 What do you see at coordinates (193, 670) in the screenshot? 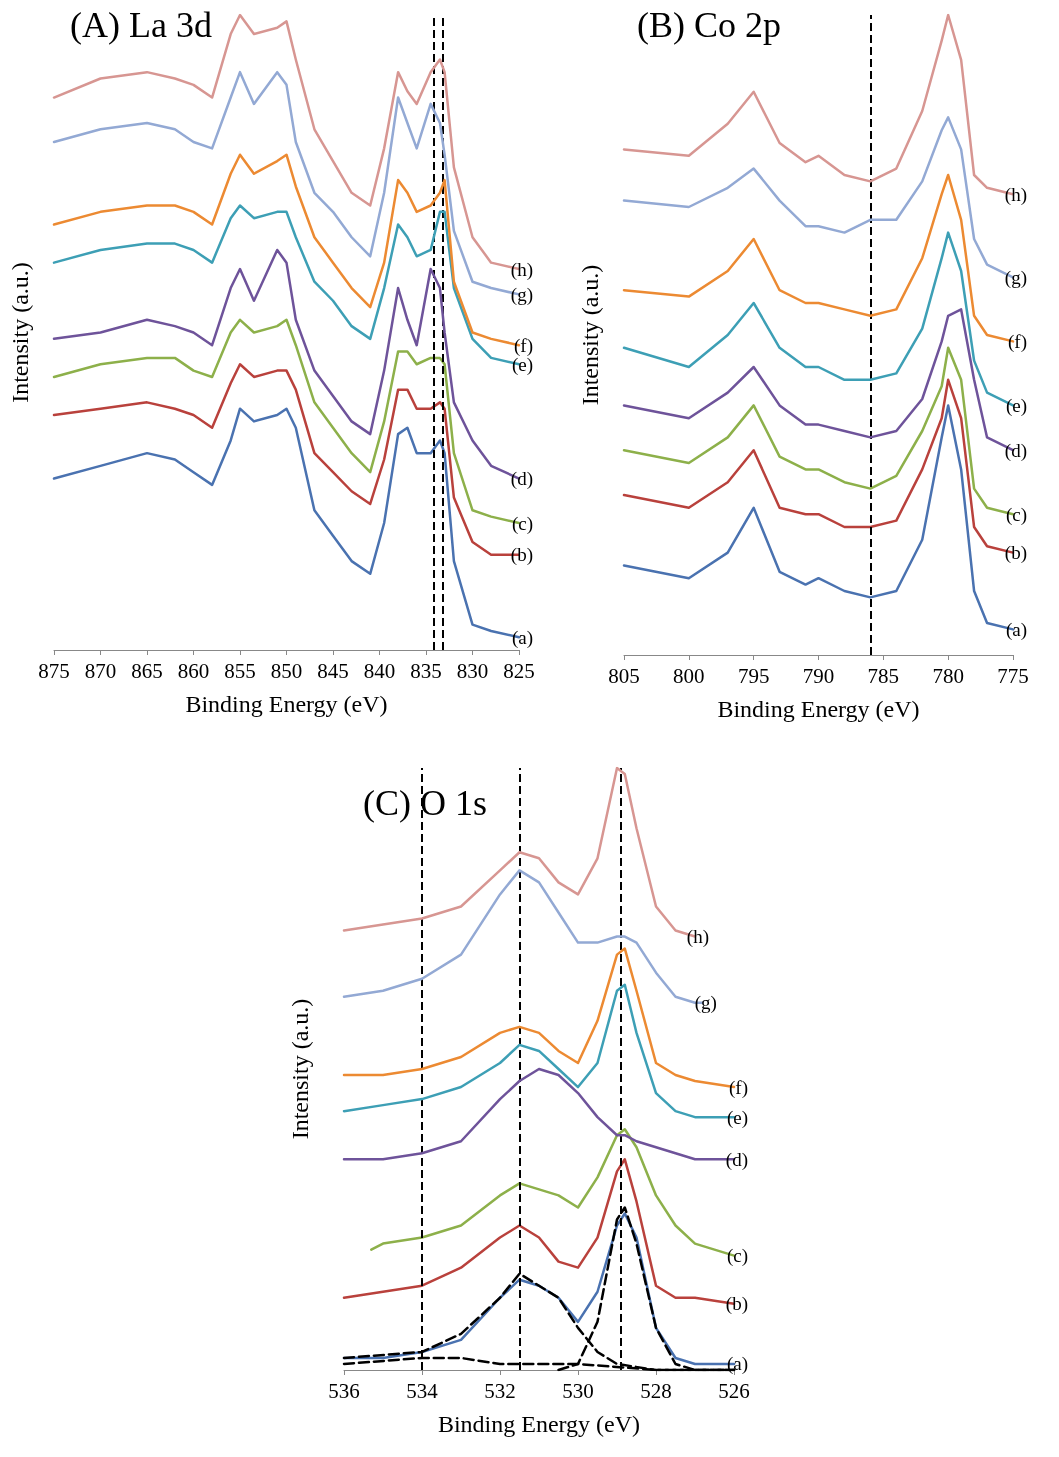
I see `x-tick-label: 860` at bounding box center [193, 670].